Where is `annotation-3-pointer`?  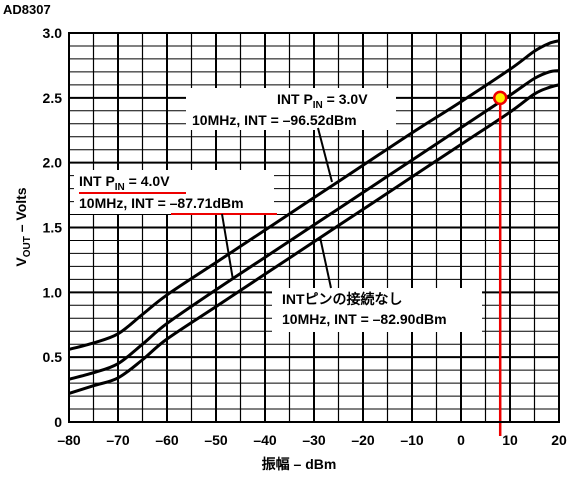
annotation-3-pointer is located at coordinates (325, 262).